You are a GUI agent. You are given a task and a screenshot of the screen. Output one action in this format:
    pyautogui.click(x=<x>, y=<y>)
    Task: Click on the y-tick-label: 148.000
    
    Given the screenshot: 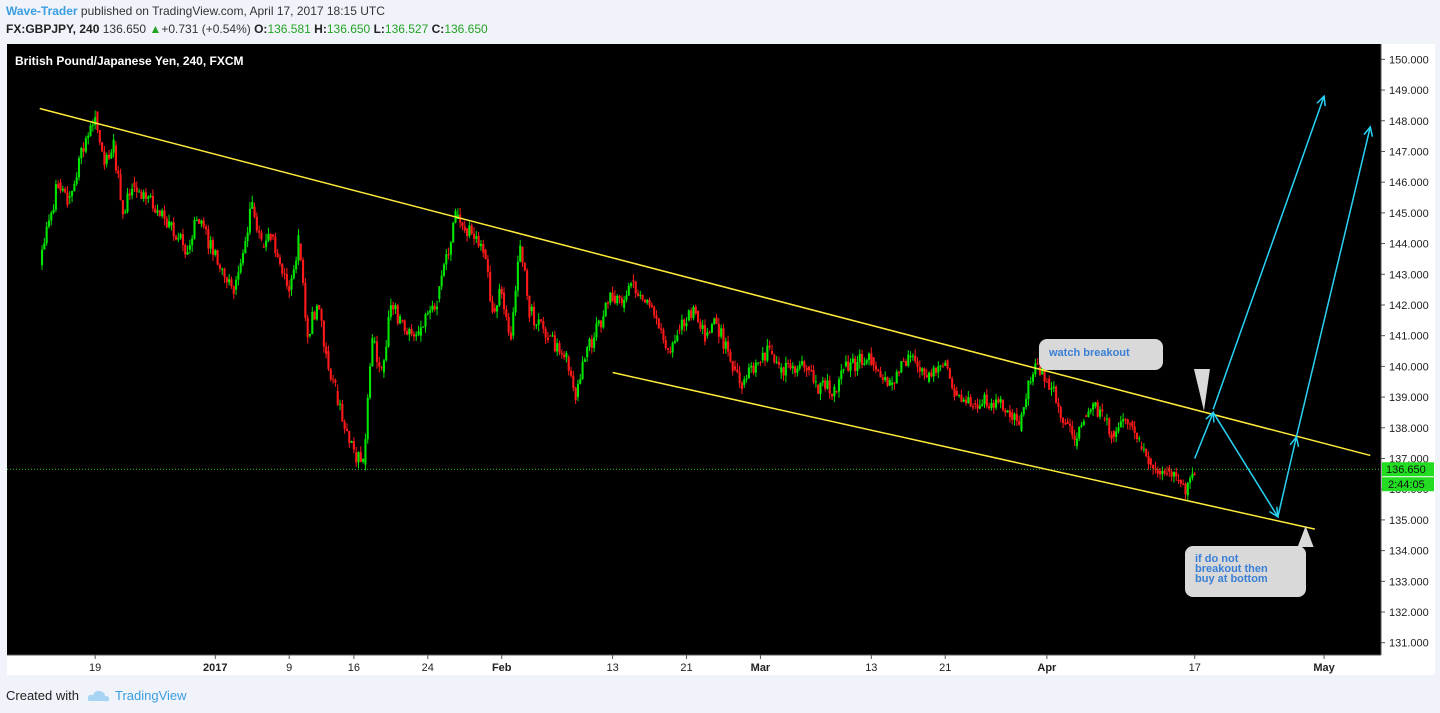 What is the action you would take?
    pyautogui.click(x=1409, y=122)
    